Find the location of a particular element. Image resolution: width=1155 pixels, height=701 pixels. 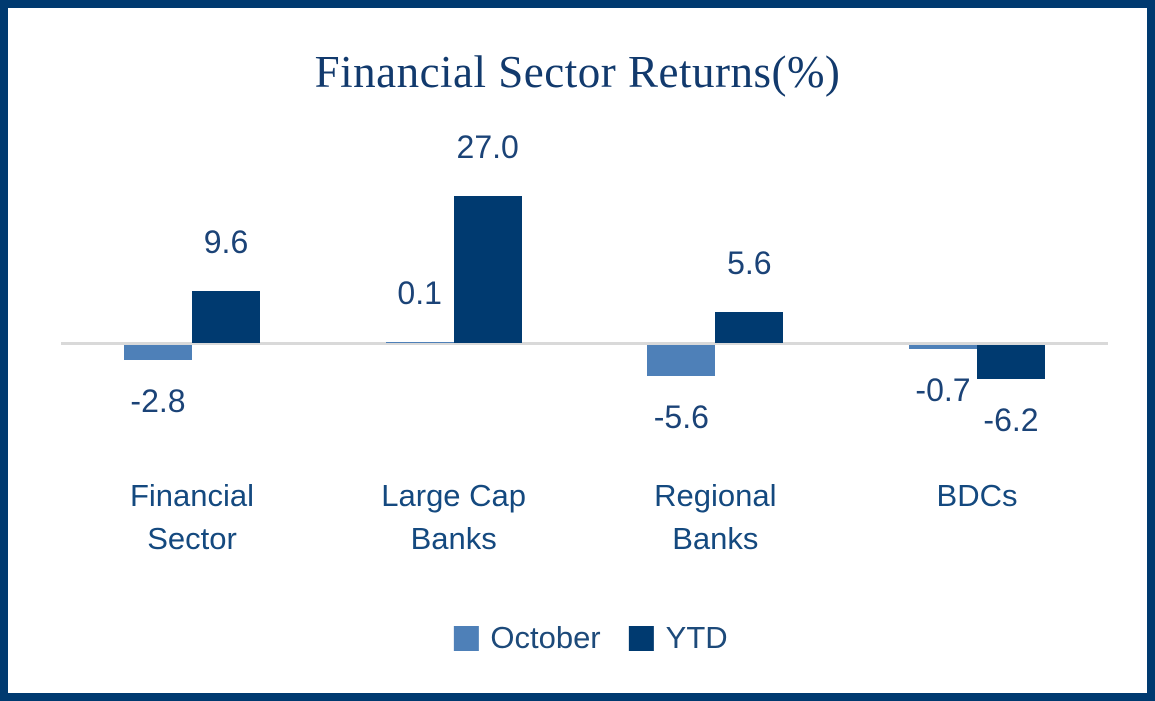

bar-ytd-bdcs is located at coordinates (1011, 362).